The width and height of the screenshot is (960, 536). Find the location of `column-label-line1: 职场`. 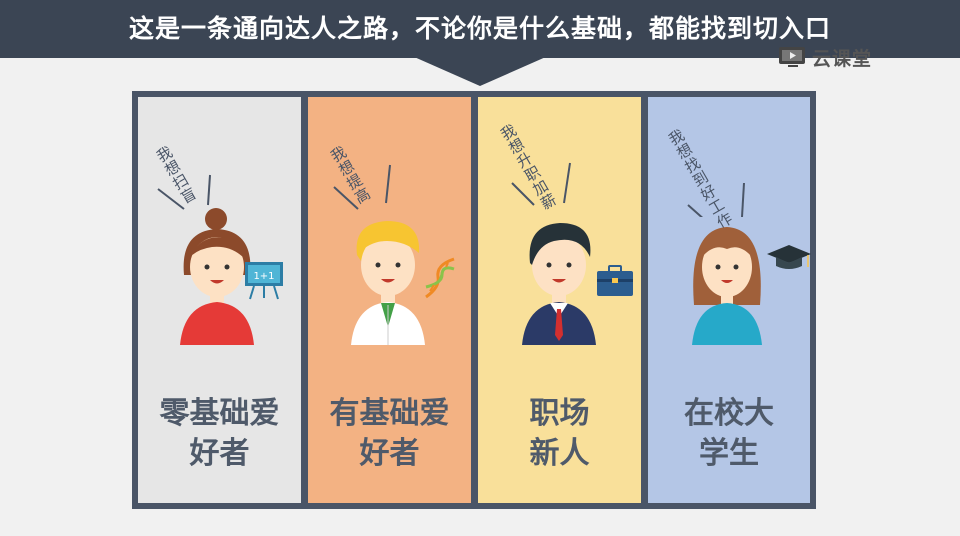

column-label-line1: 职场 is located at coordinates (559, 413).